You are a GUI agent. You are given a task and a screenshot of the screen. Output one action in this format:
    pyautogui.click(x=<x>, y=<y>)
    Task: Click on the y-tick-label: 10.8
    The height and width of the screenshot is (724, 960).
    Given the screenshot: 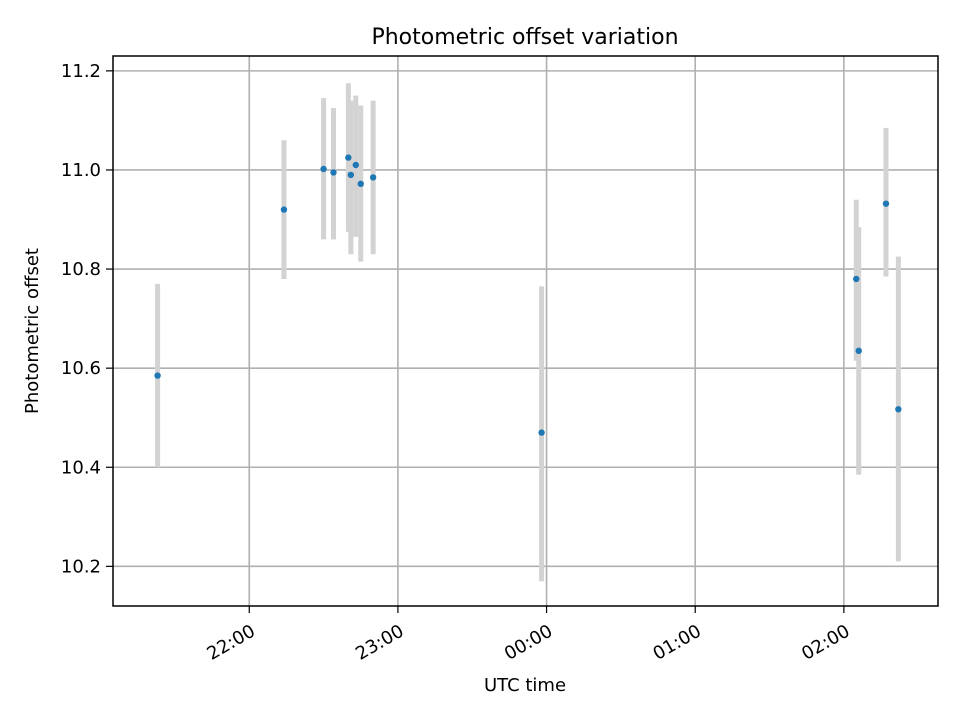 What is the action you would take?
    pyautogui.click(x=81, y=269)
    